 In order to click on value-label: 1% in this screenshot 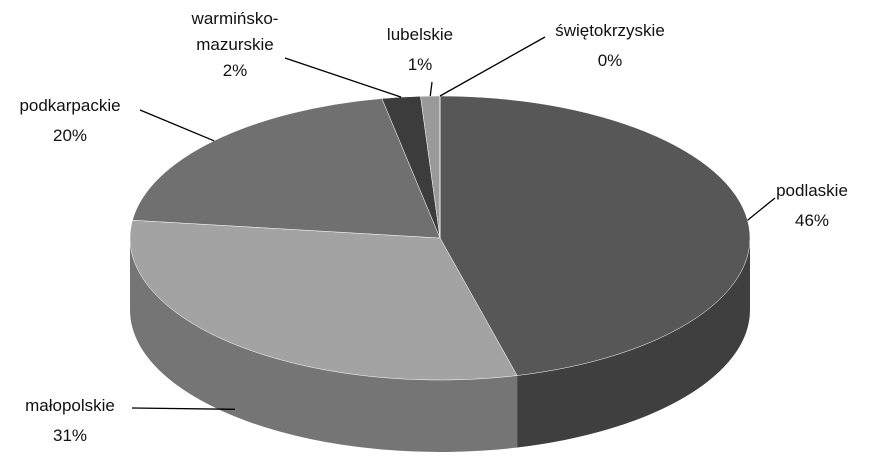, I will do `click(420, 64)`.